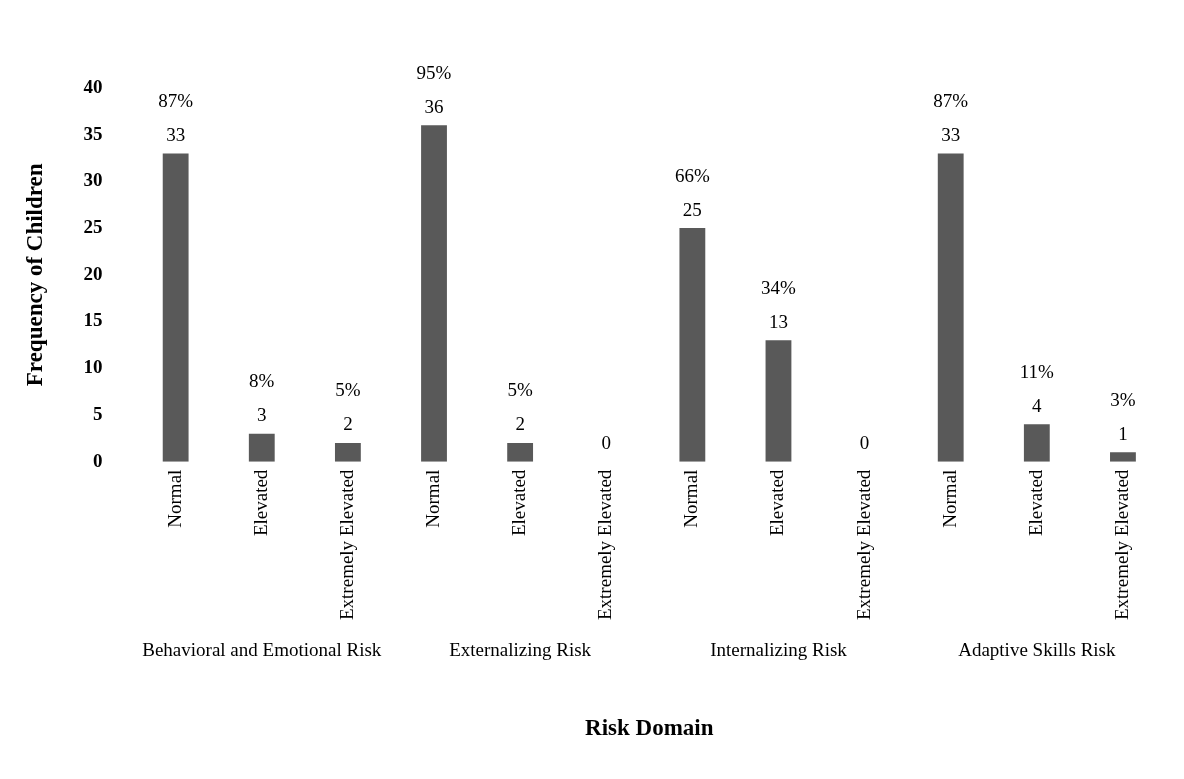 The height and width of the screenshot is (779, 1184). What do you see at coordinates (93, 180) in the screenshot?
I see `y-tick-label: 30` at bounding box center [93, 180].